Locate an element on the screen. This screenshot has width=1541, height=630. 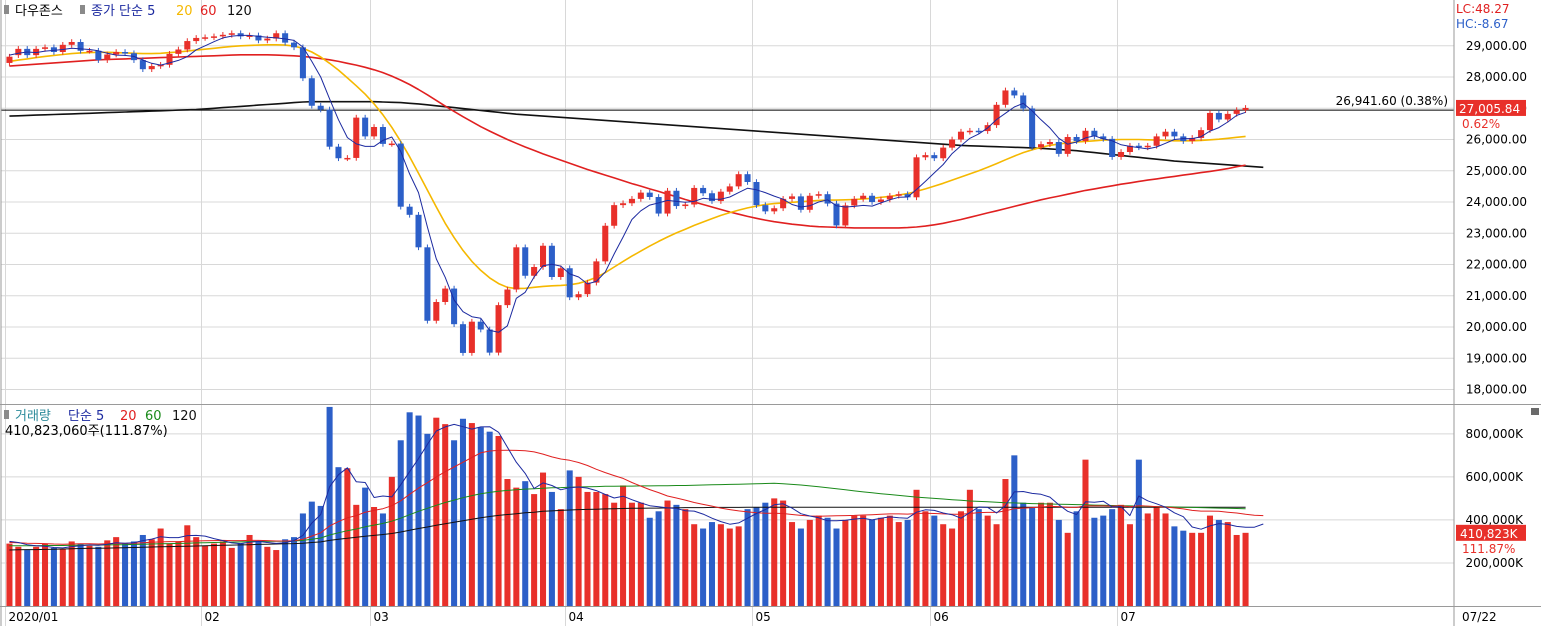
ma-panel-toggle-icon is located at coordinates (82, 9).